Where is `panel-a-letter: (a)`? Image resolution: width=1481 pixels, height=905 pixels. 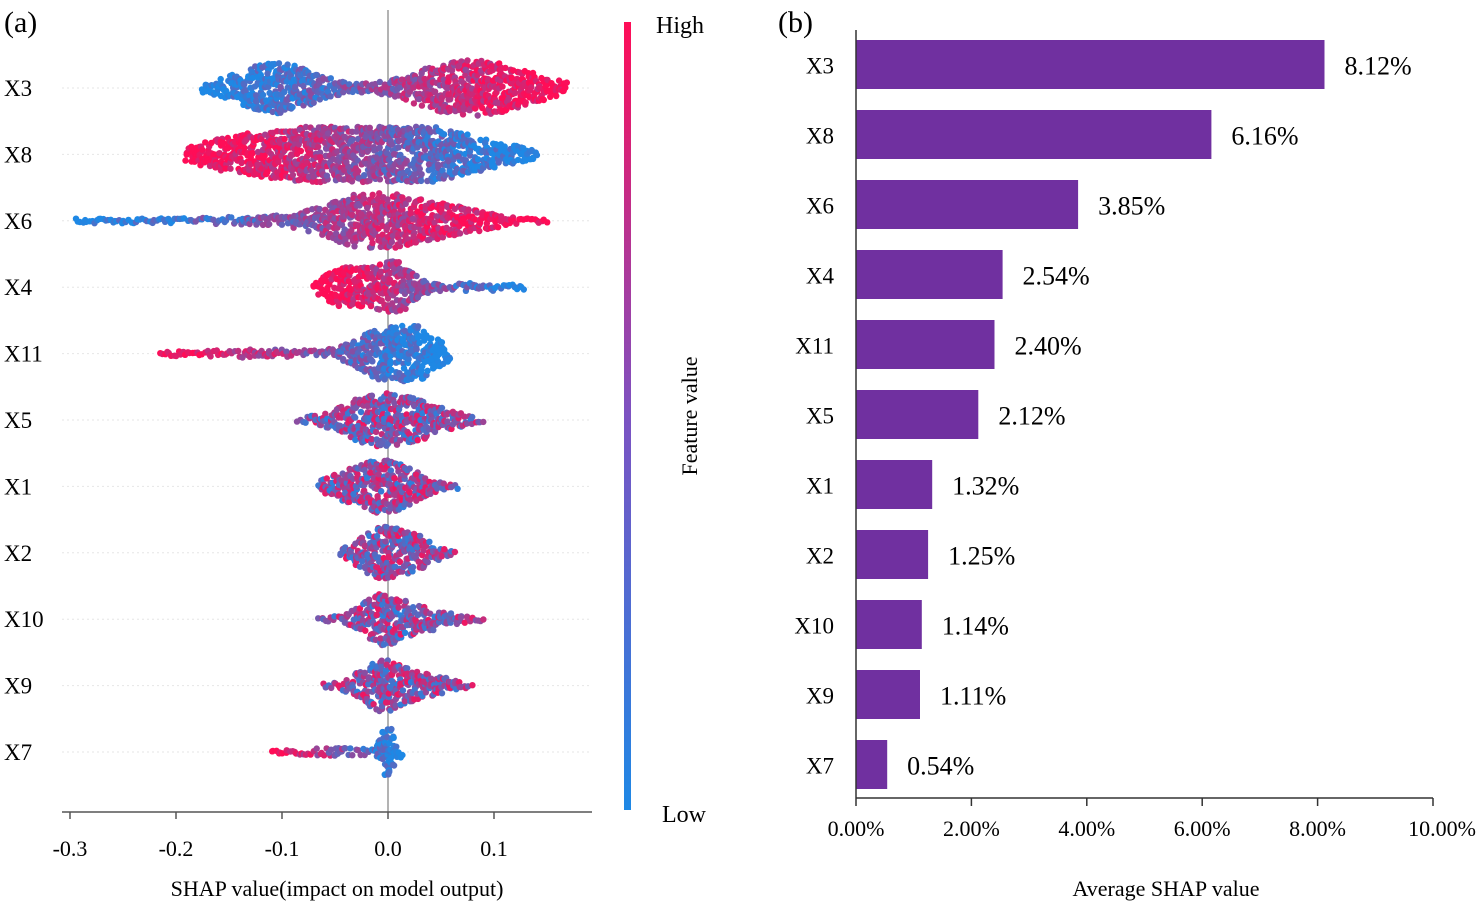
panel-a-letter: (a) is located at coordinates (20, 22).